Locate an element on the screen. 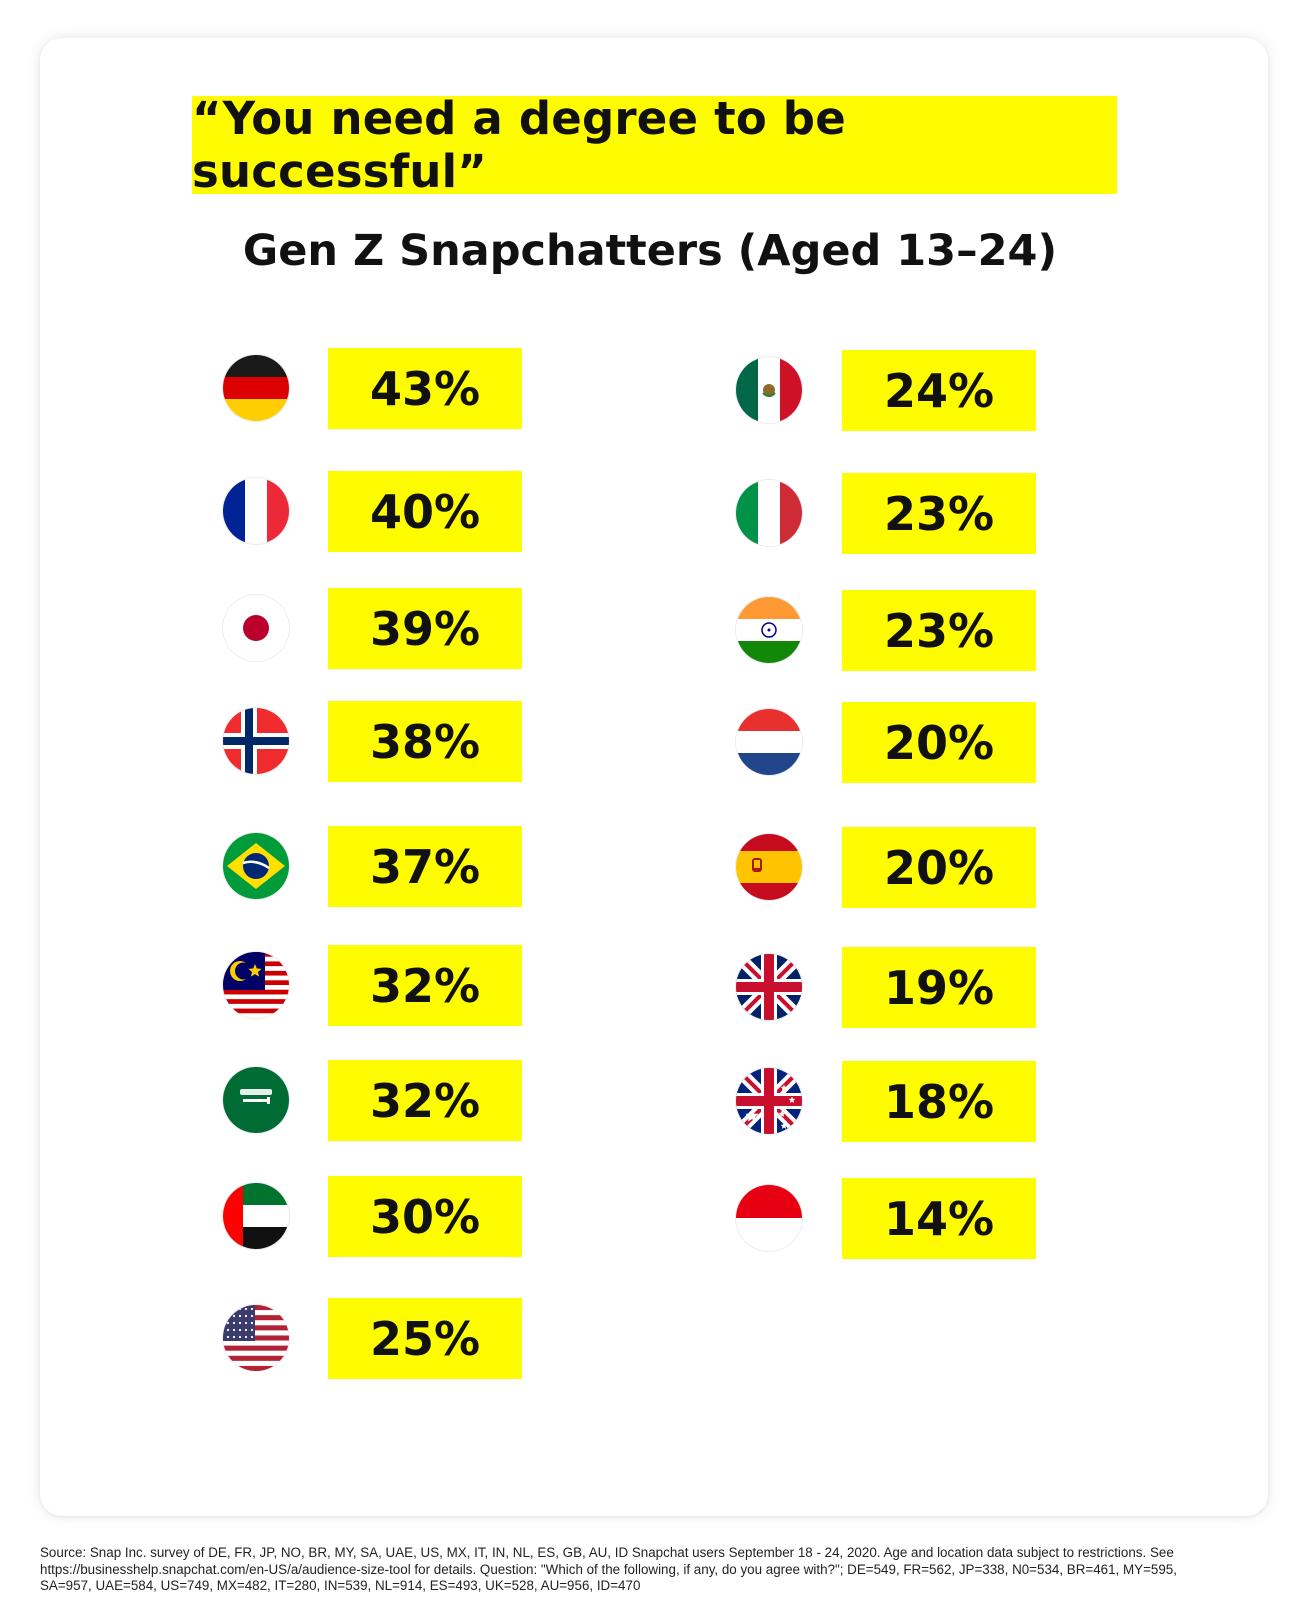  headline-banner: “You need a degree to be successful” is located at coordinates (654, 145).